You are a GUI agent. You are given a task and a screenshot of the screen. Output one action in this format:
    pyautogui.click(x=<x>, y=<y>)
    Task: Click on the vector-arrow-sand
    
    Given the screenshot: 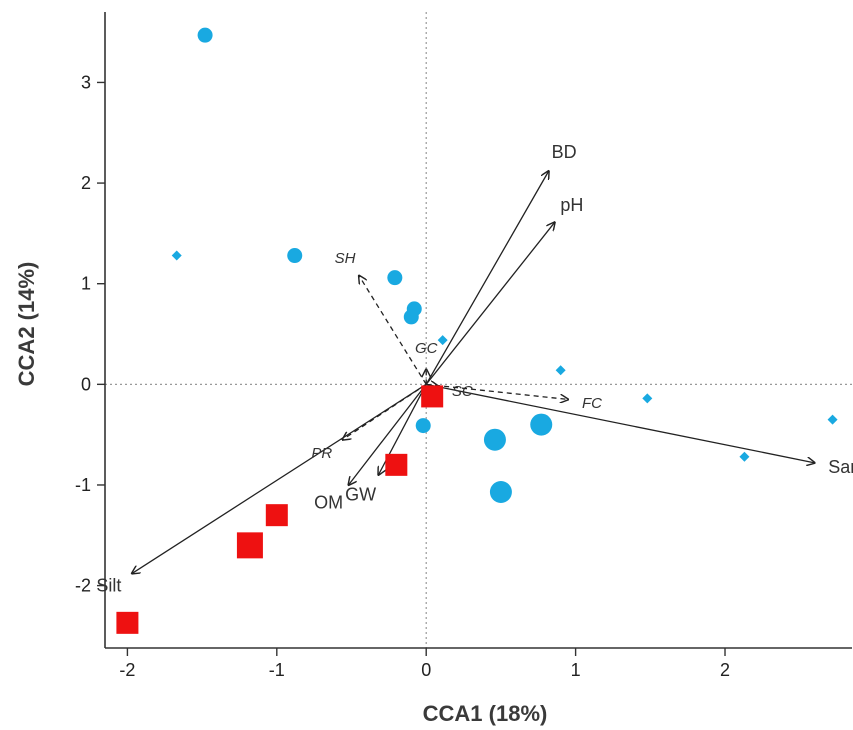 What is the action you would take?
    pyautogui.click(x=620, y=422)
    